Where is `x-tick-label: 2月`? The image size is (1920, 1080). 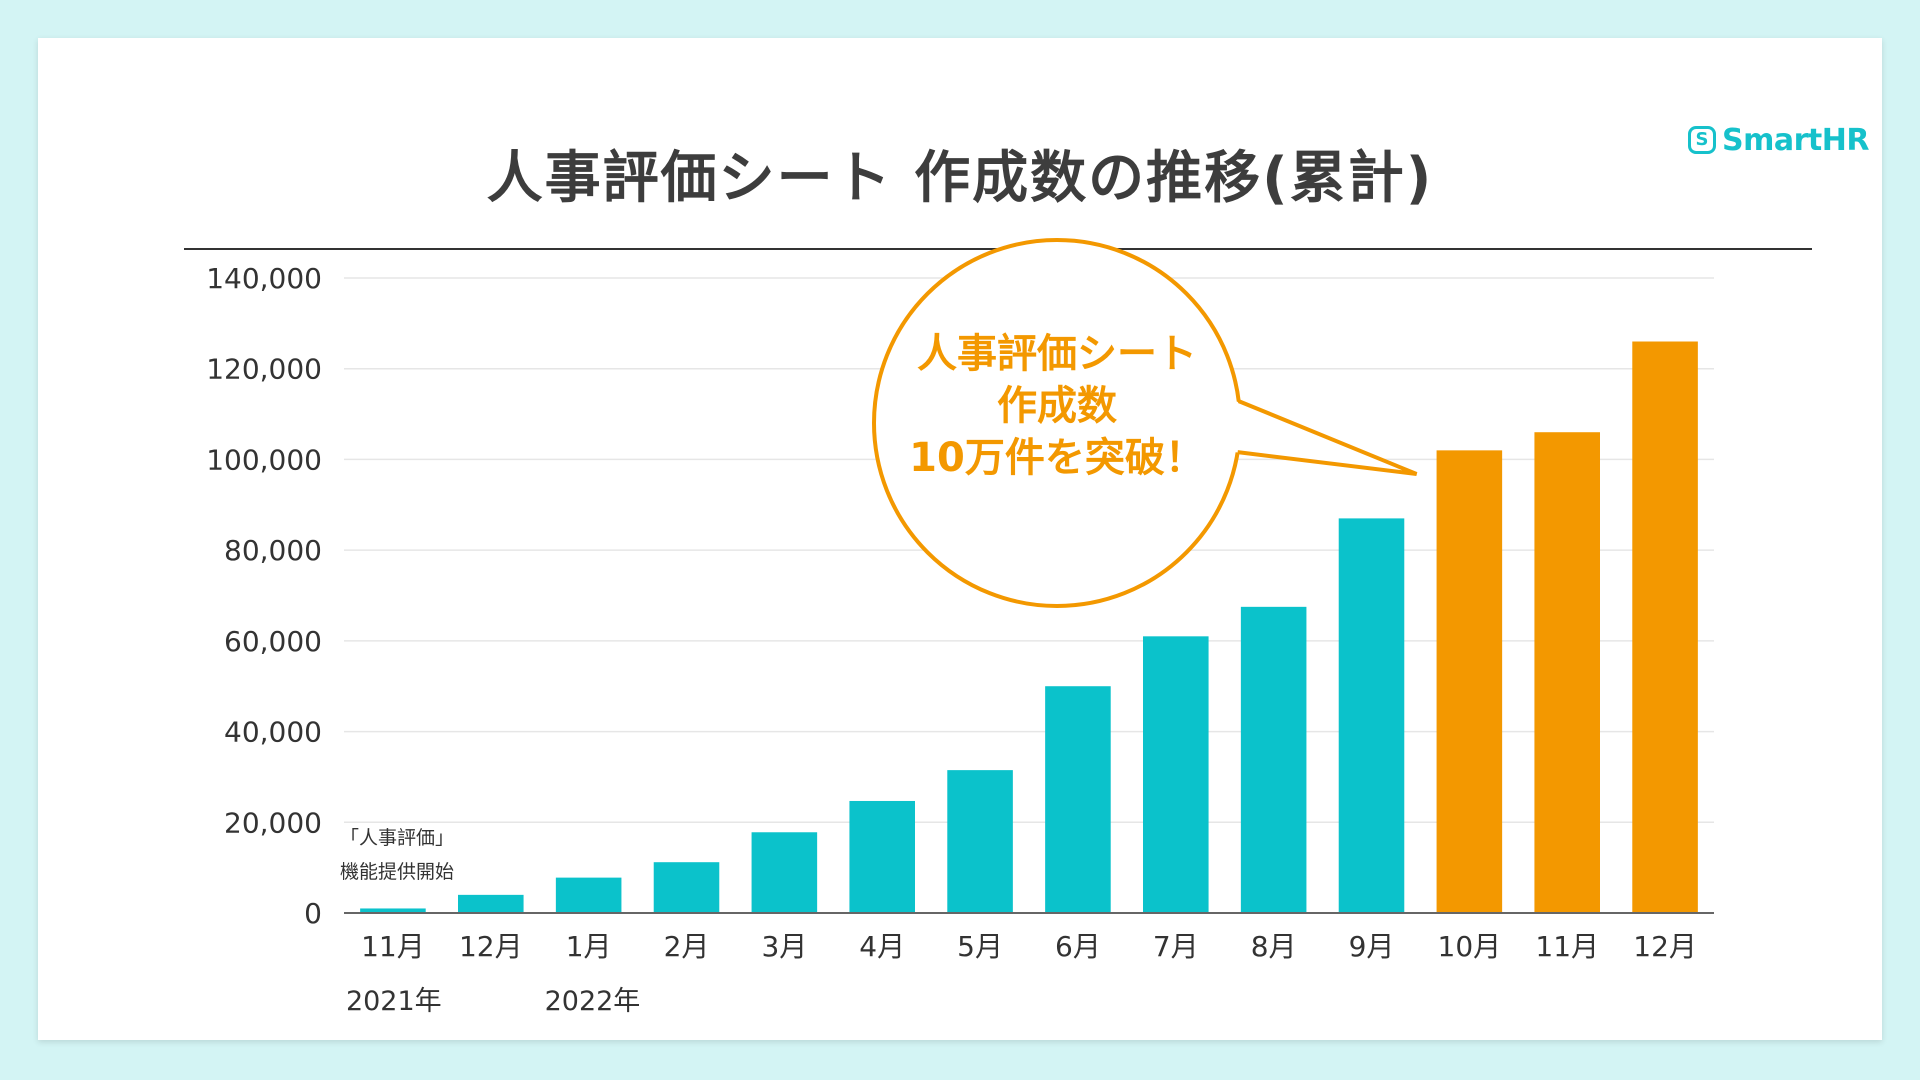 x-tick-label: 2月 is located at coordinates (687, 946).